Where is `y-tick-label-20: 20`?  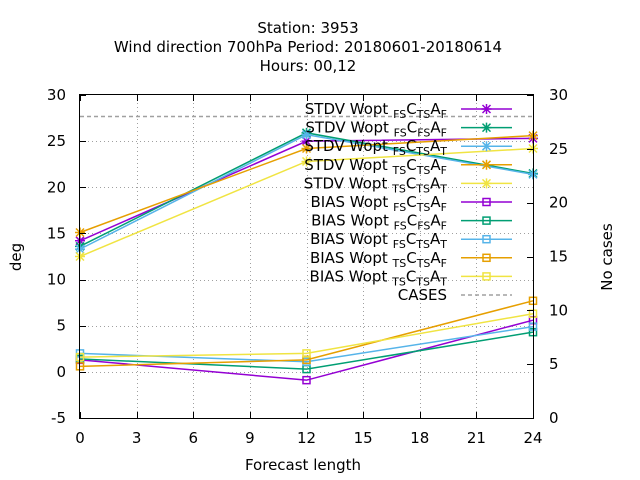
y-tick-label-20: 20 is located at coordinates (56, 187).